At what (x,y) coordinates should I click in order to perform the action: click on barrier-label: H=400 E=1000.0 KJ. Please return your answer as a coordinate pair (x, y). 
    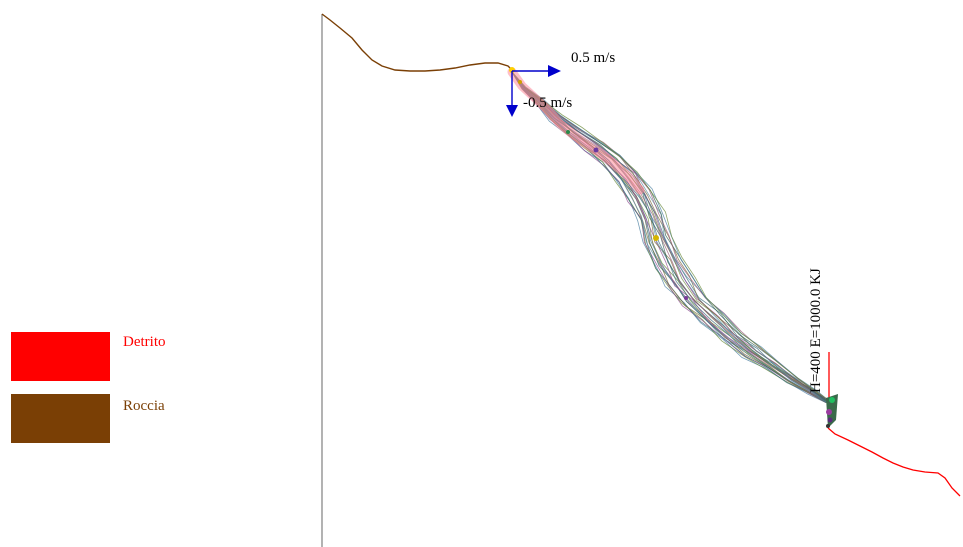
    Looking at the image, I should click on (816, 330).